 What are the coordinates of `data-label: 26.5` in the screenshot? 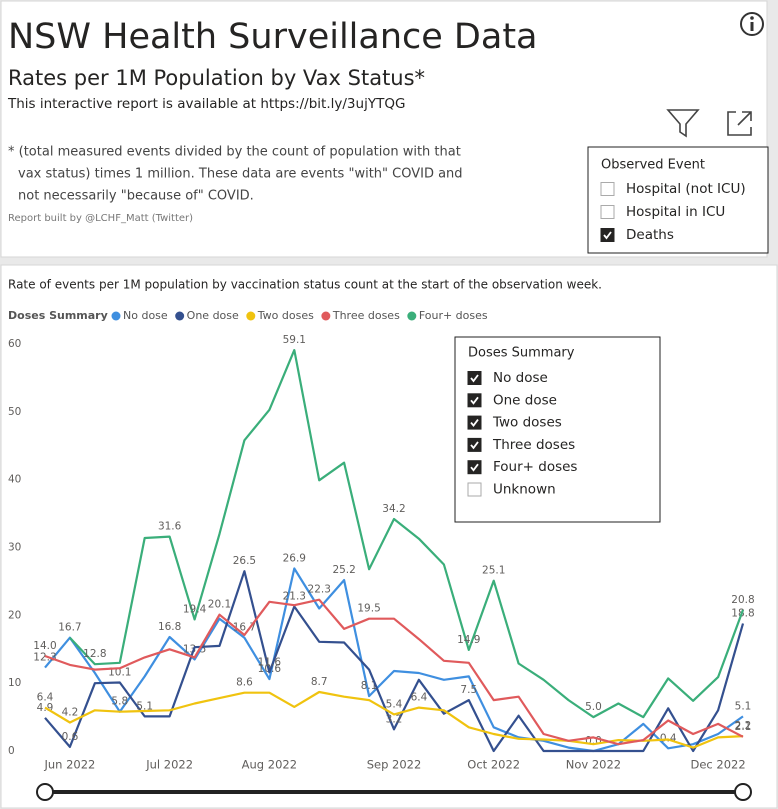 It's located at (244, 561).